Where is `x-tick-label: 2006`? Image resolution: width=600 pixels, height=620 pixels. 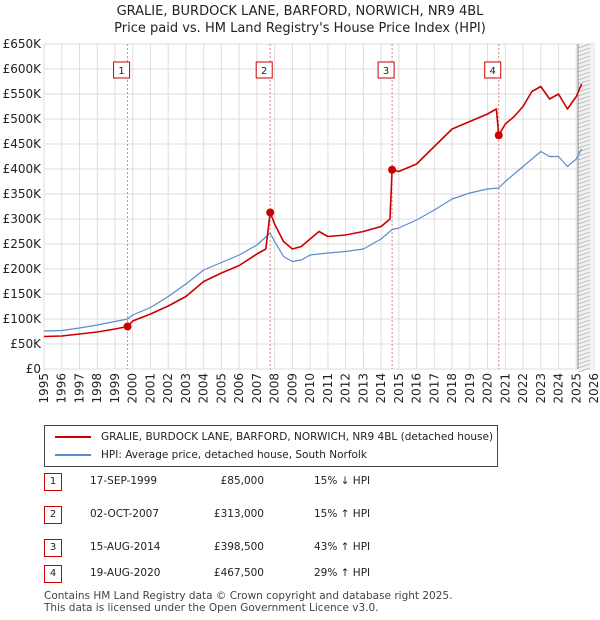 x-tick-label: 2006 is located at coordinates (239, 388).